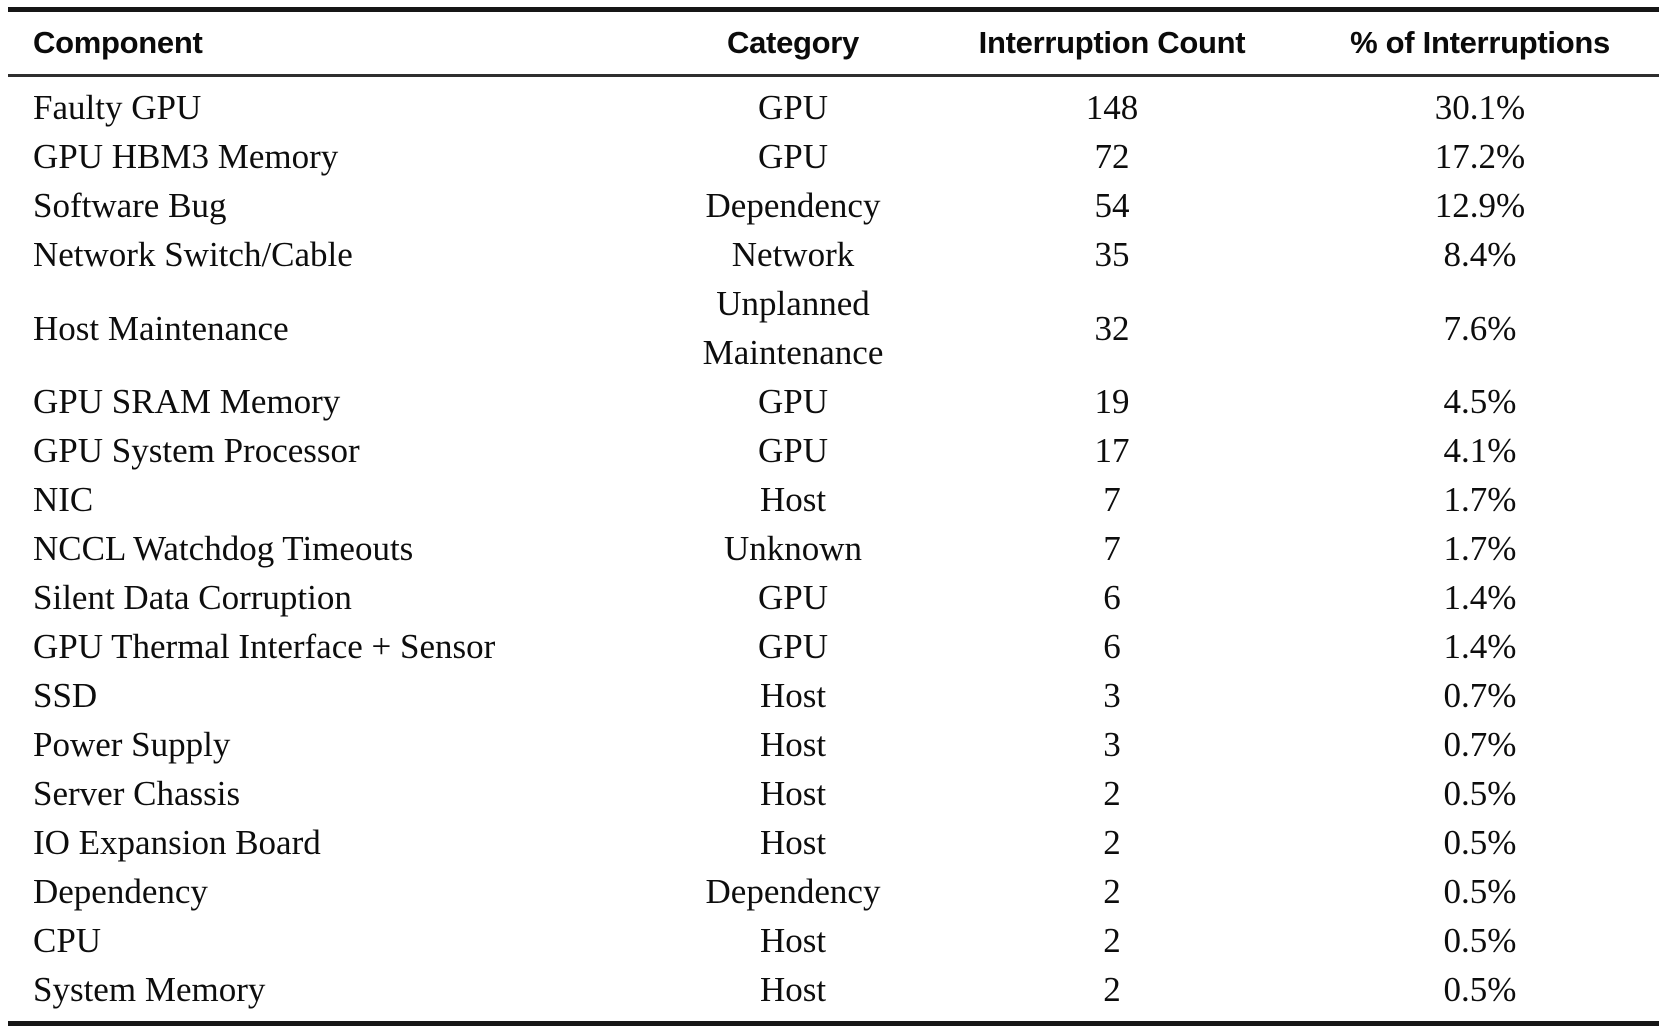 The height and width of the screenshot is (1033, 1667). I want to click on table-row: NCCL Watchdog Timeouts Unknown 7 1.7%, so click(833, 548).